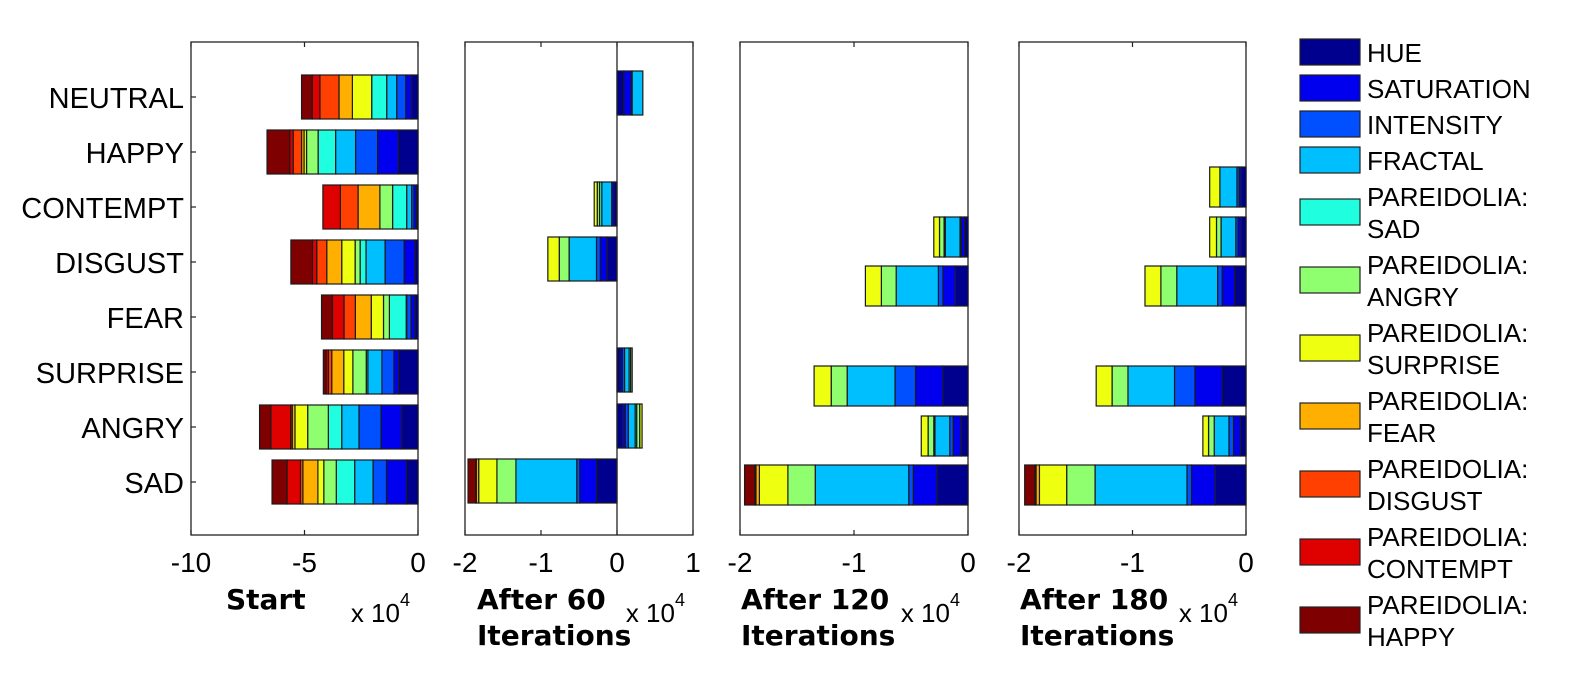 This screenshot has height=677, width=1571. Describe the element at coordinates (1189, 485) in the screenshot. I see `bar-segment-sad-intensity` at that location.